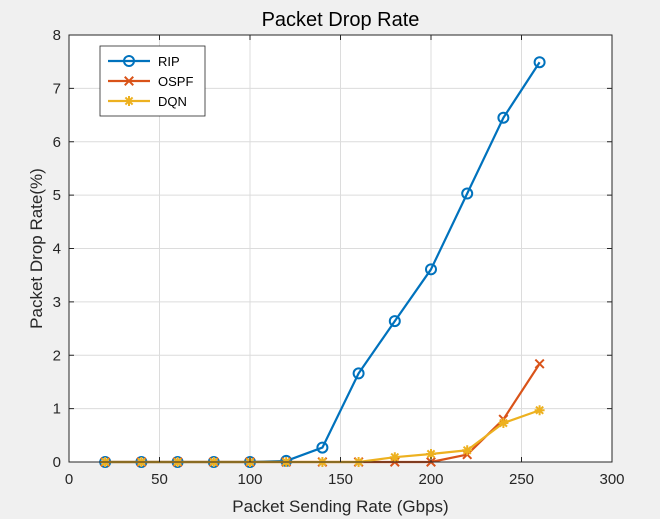  What do you see at coordinates (611, 479) in the screenshot?
I see `x-tick-label: 300` at bounding box center [611, 479].